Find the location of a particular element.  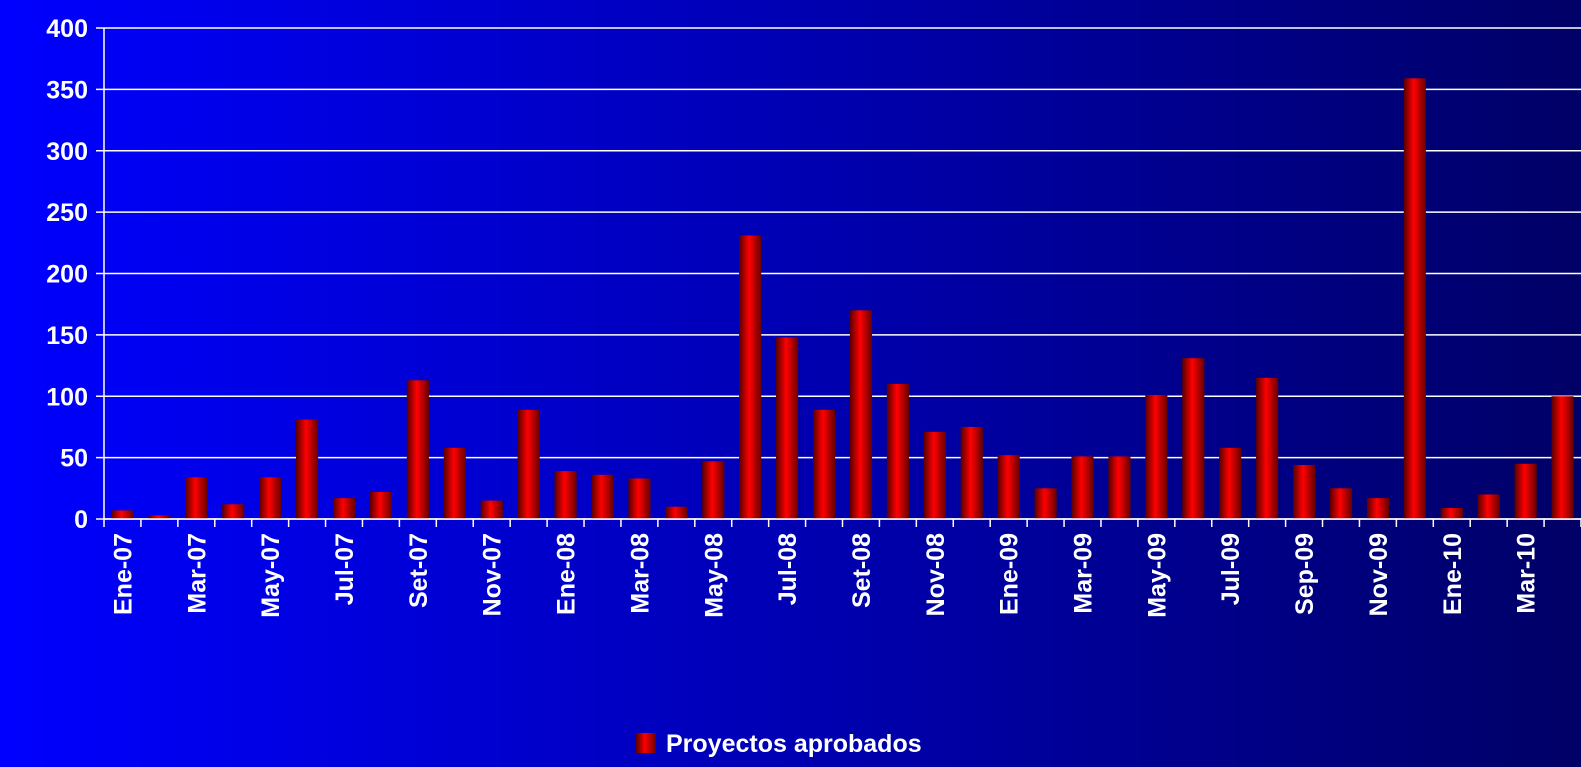

y-tick-label: 0 is located at coordinates (81, 520).